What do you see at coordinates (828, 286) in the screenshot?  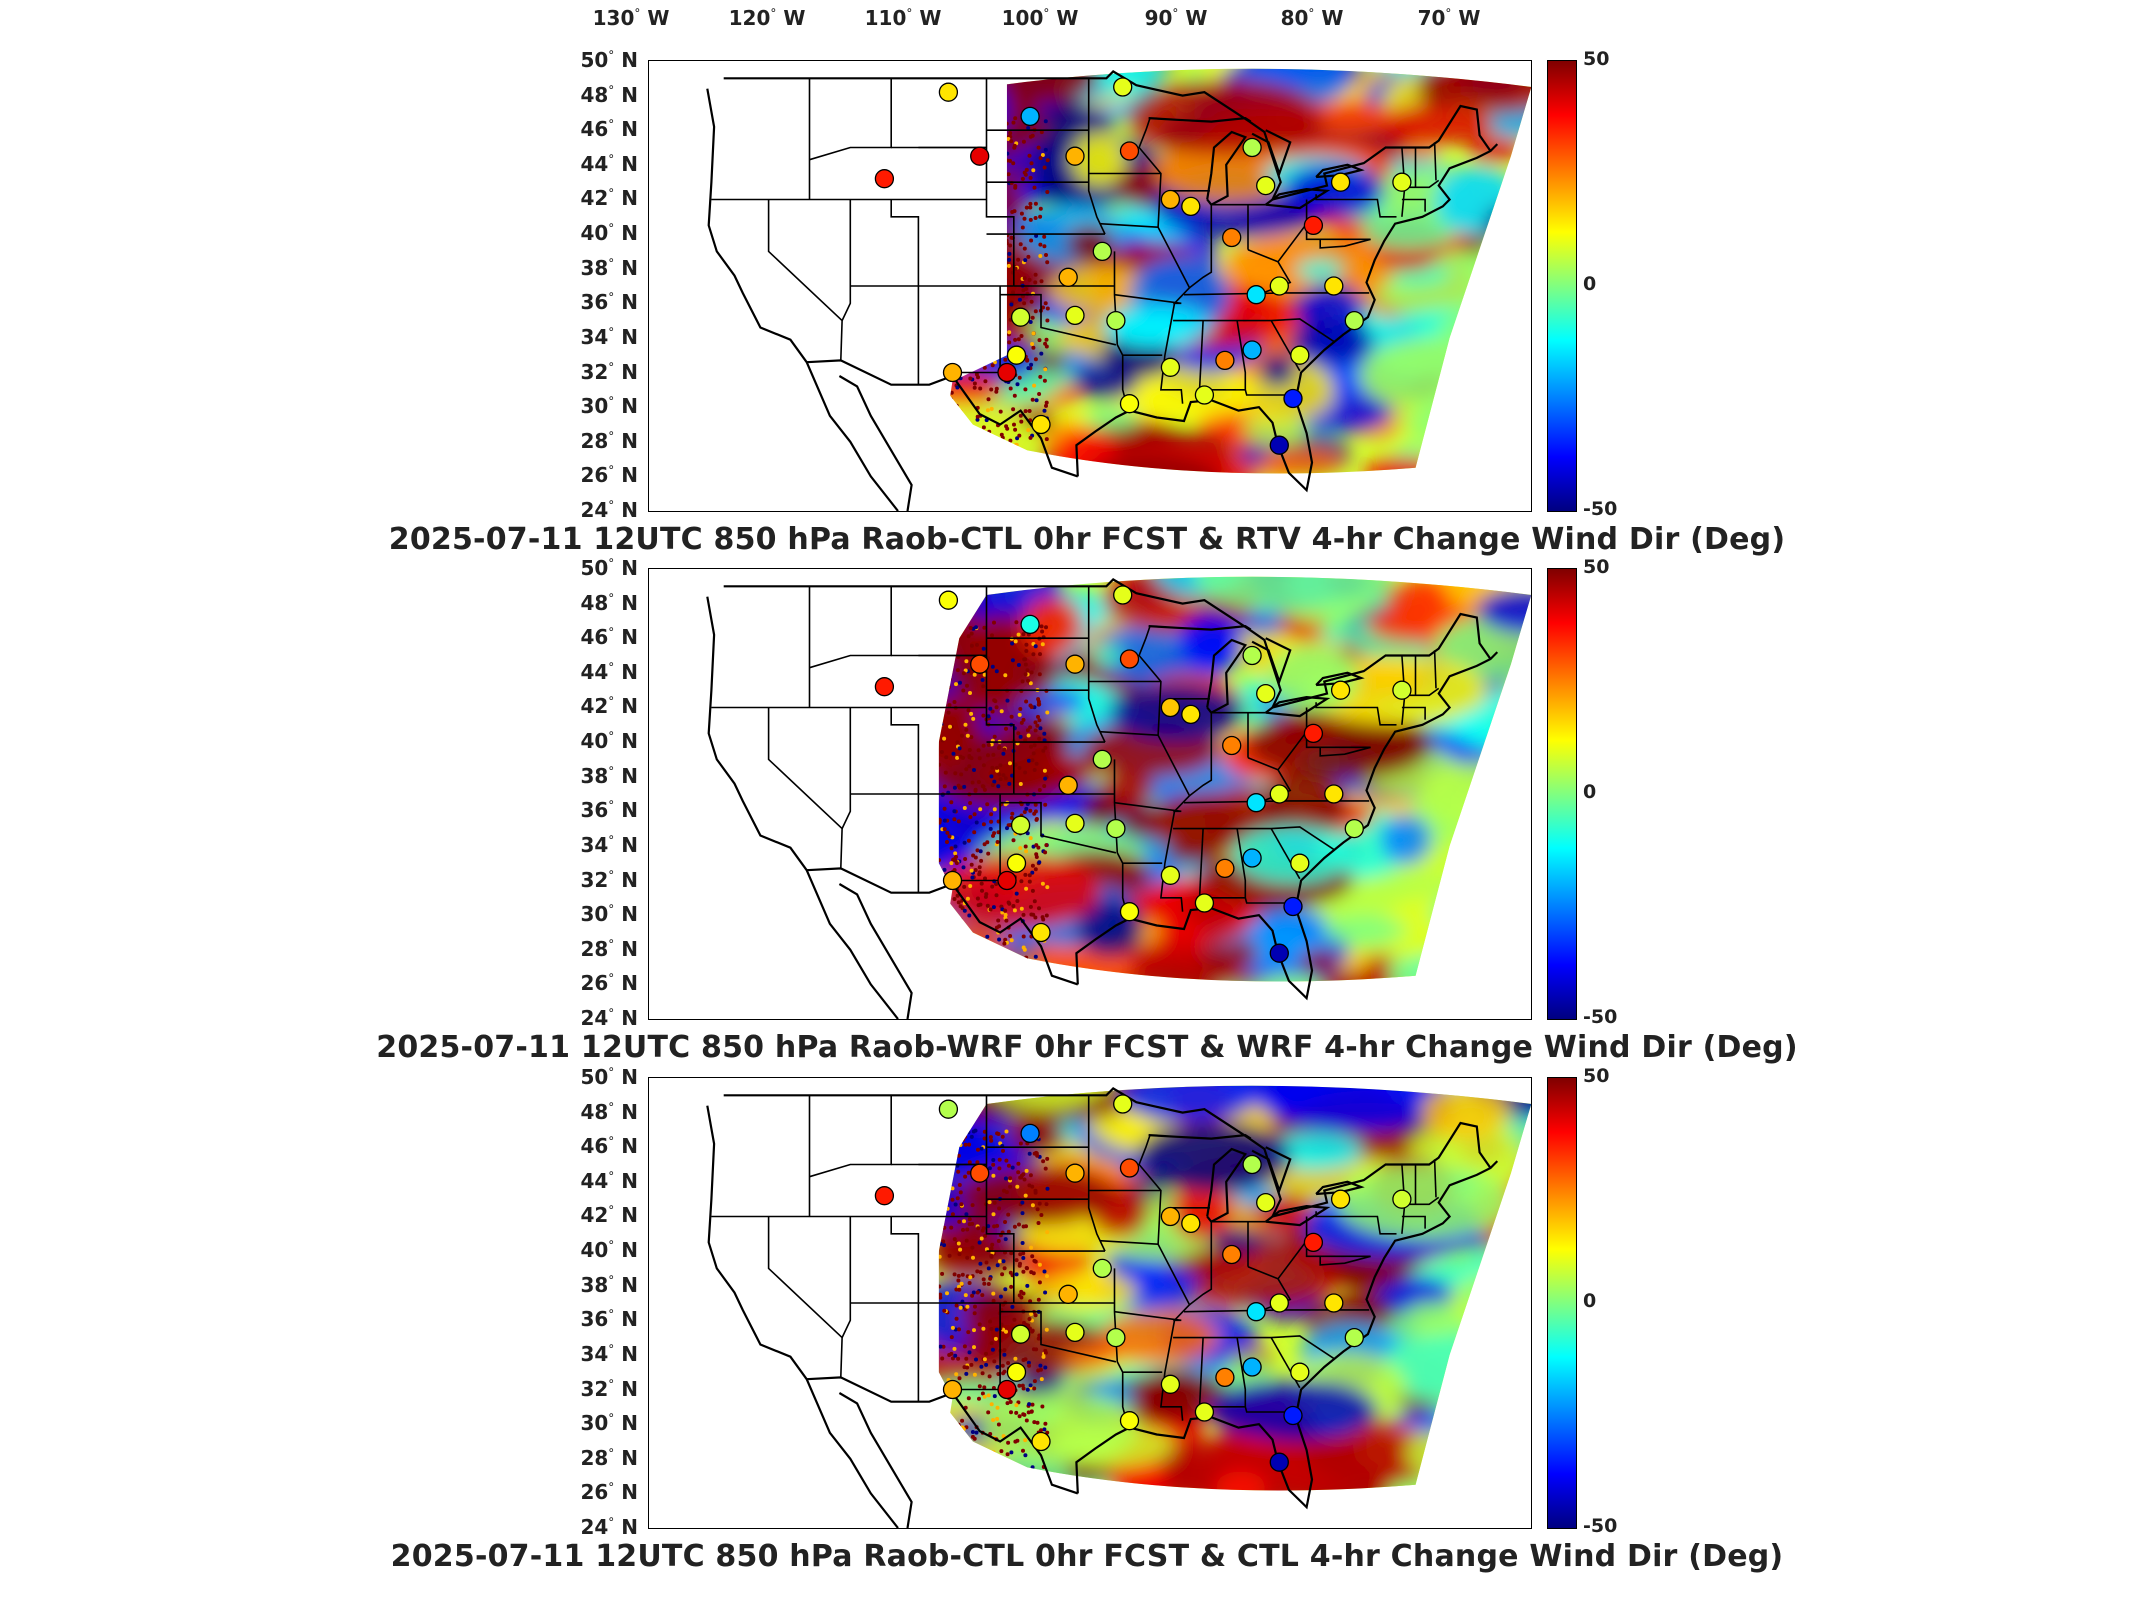 I see `no-data-region` at bounding box center [828, 286].